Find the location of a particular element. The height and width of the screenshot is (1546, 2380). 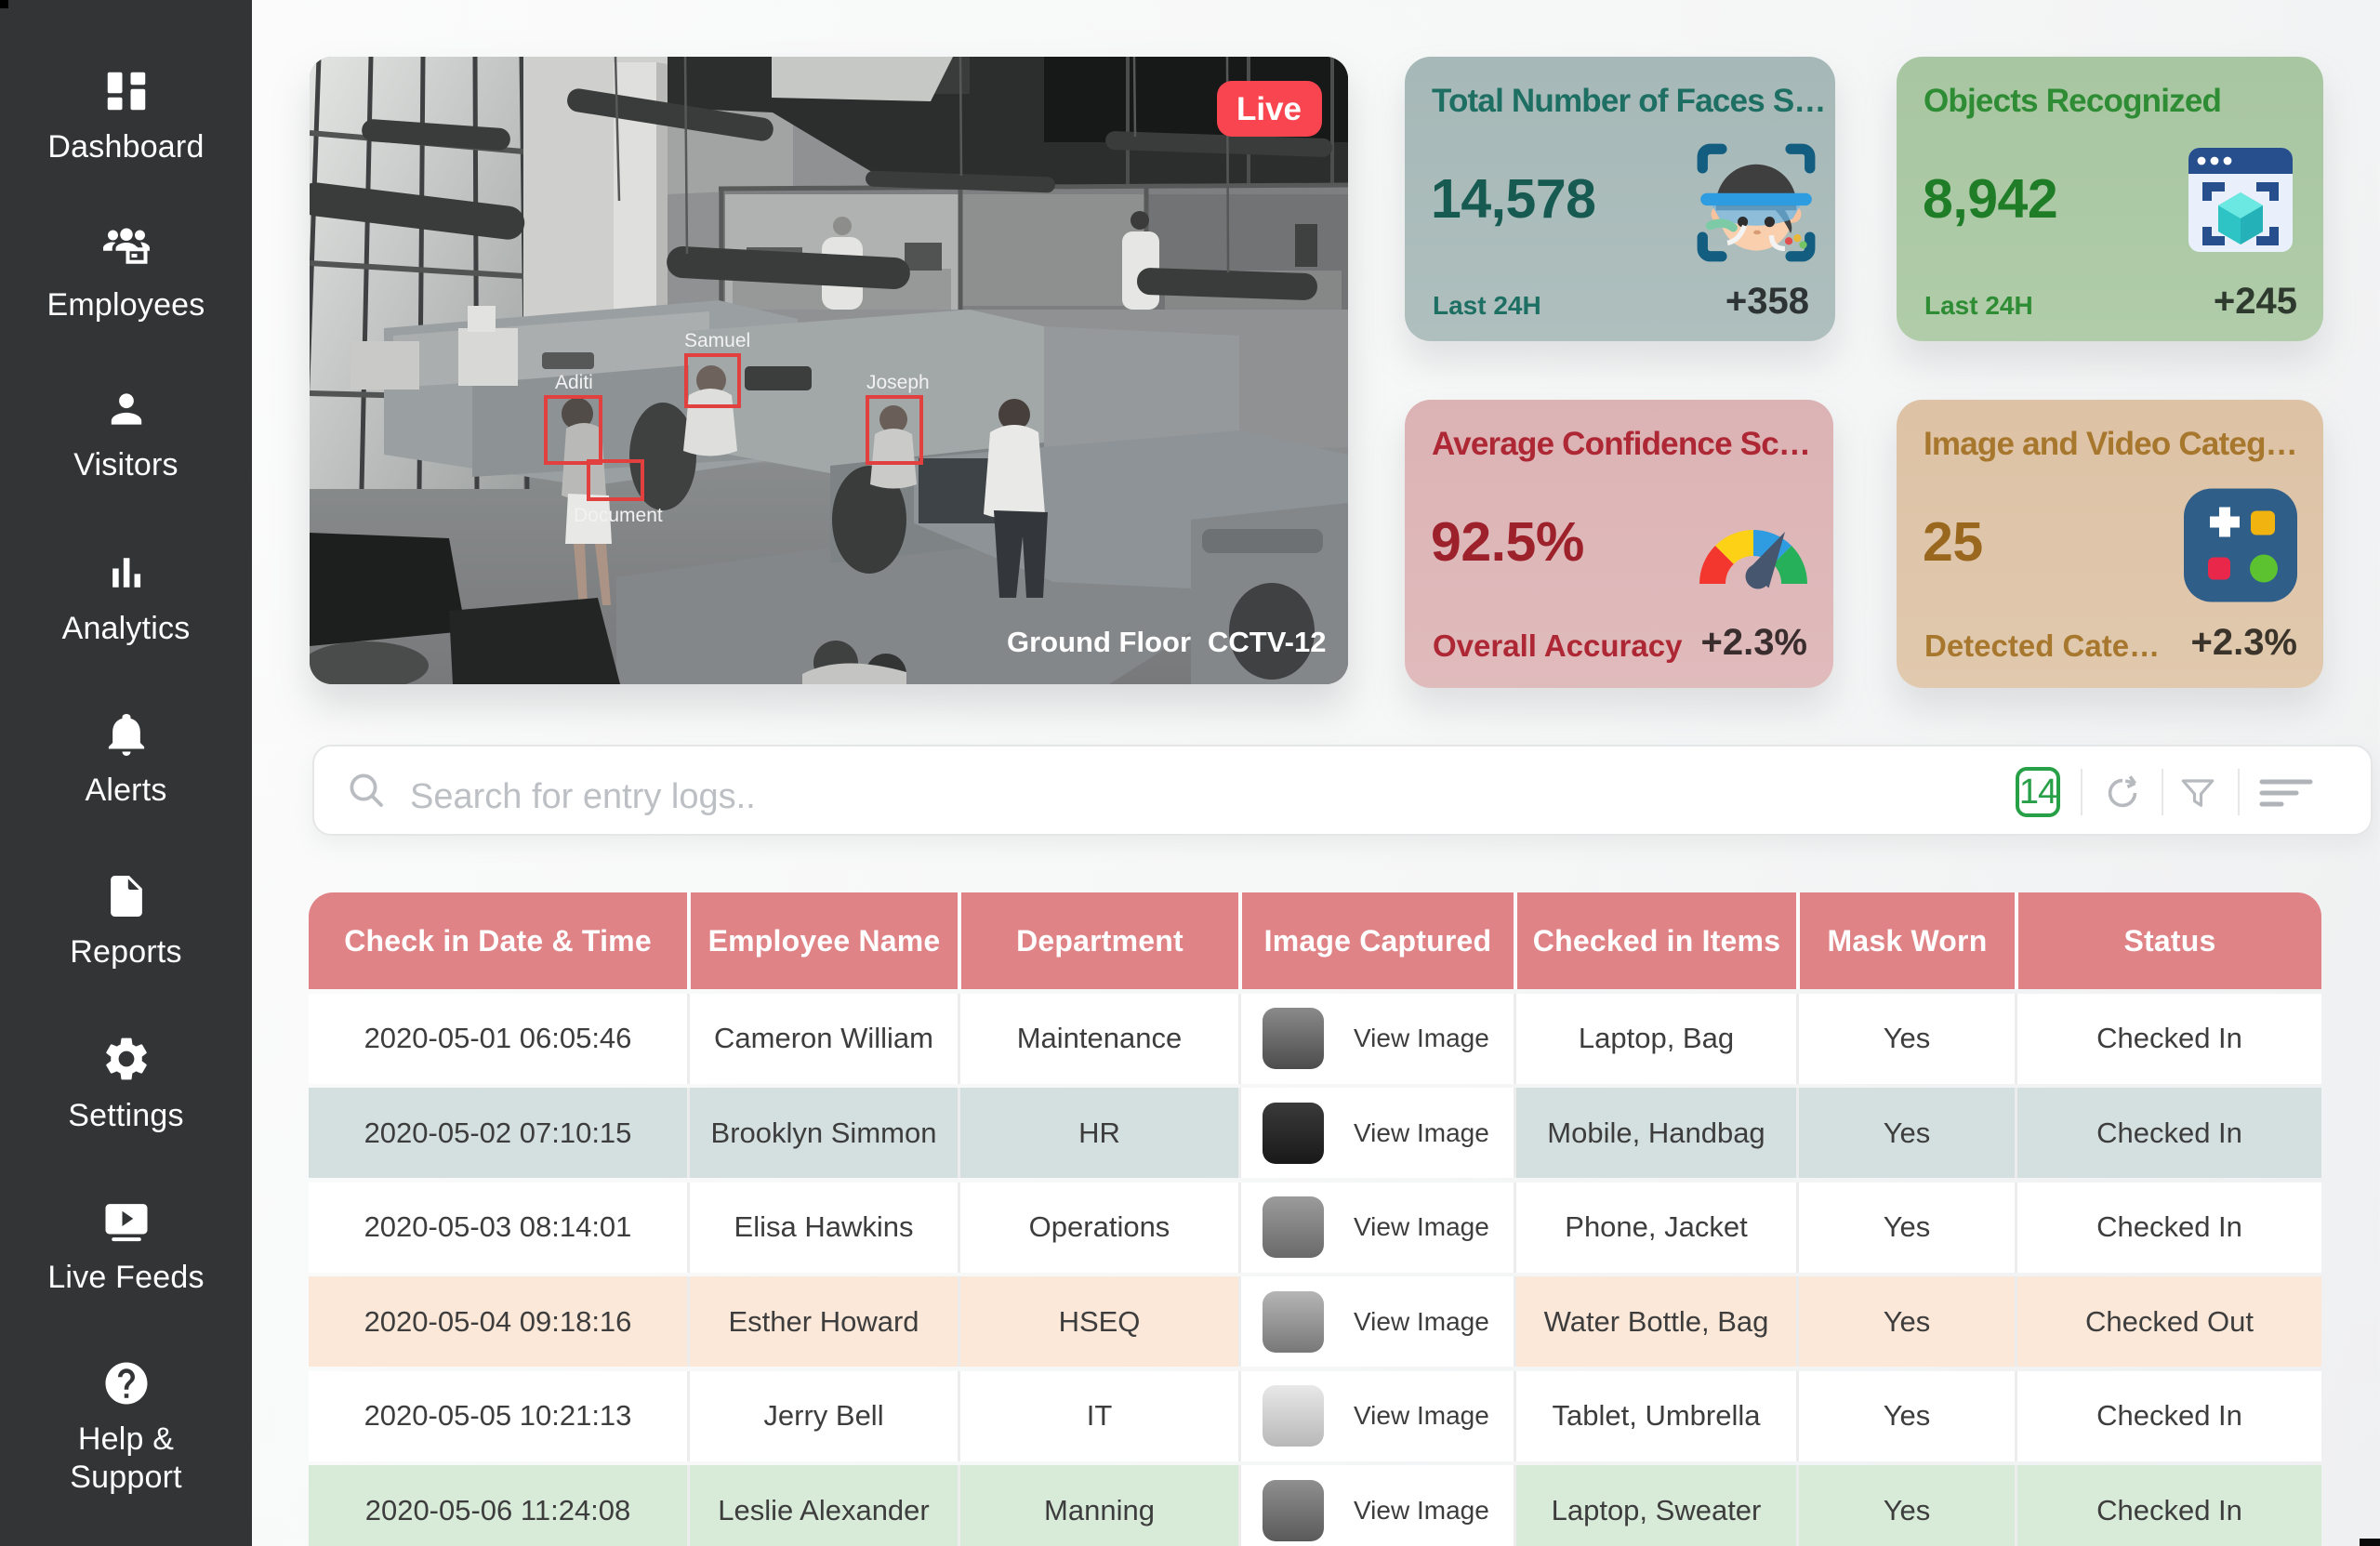

svg-text: Document is located at coordinates (618, 515).